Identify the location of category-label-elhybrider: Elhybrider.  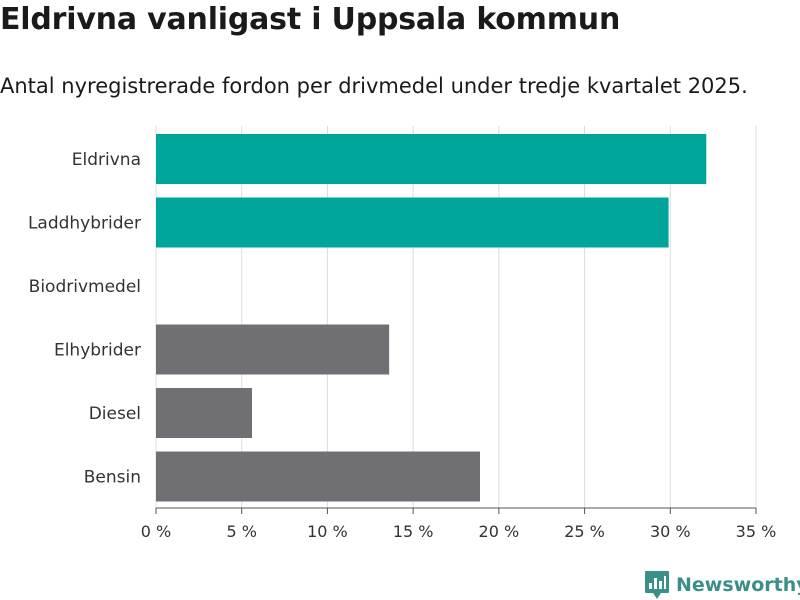
(97, 351).